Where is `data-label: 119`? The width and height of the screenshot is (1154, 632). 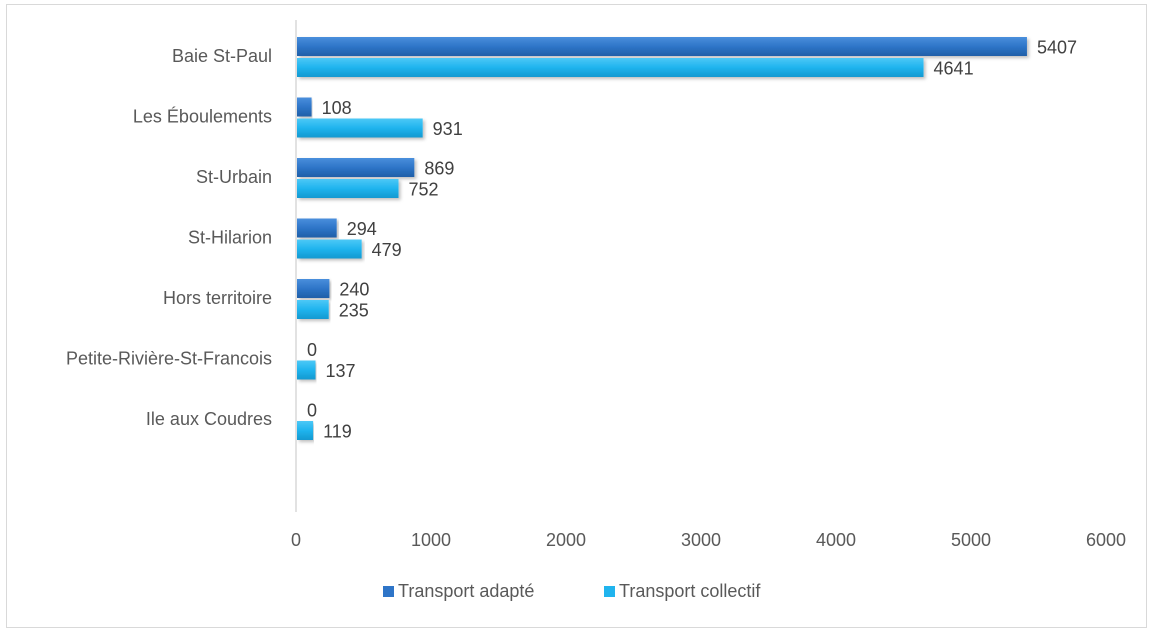 data-label: 119 is located at coordinates (337, 432).